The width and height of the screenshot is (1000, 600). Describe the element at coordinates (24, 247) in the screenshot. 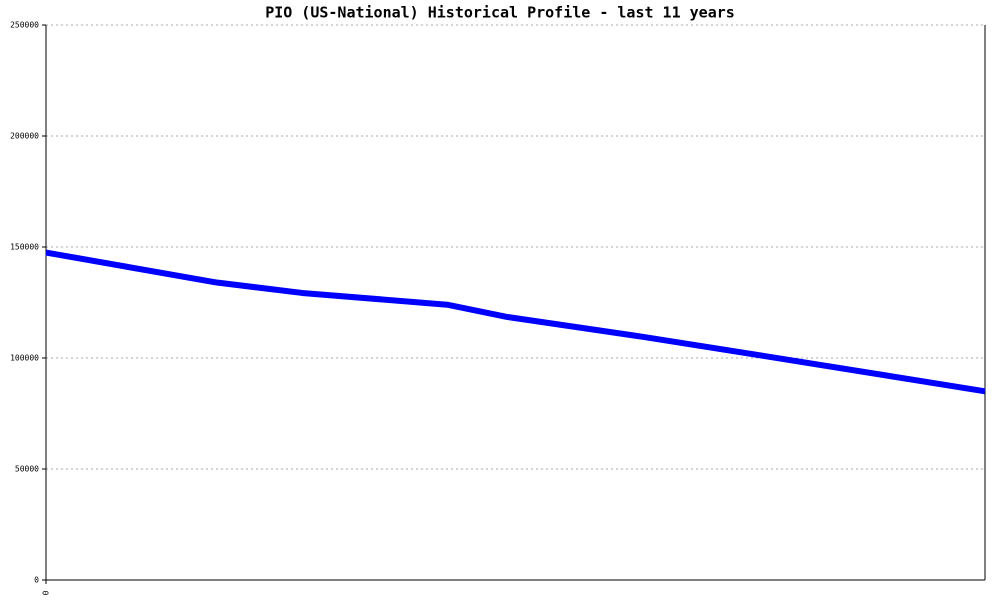

I see `y-tick-label: 150000` at that location.